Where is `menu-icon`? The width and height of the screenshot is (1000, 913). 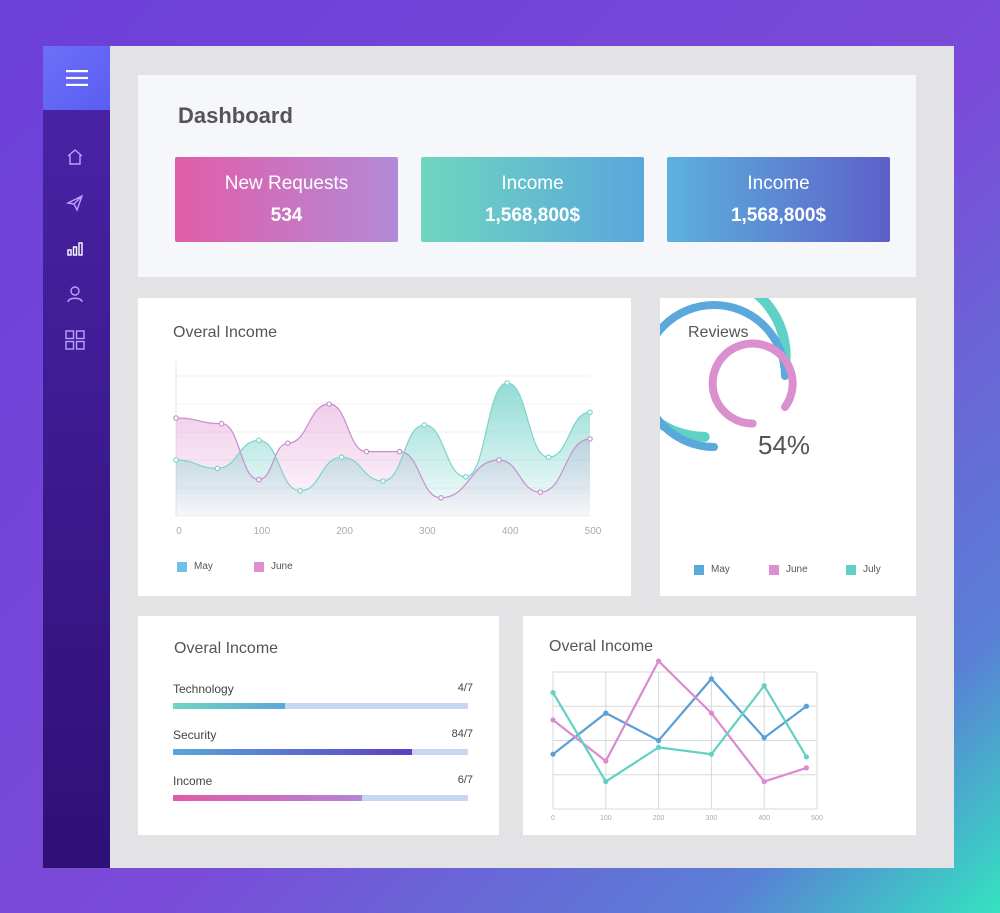
menu-icon is located at coordinates (76, 78).